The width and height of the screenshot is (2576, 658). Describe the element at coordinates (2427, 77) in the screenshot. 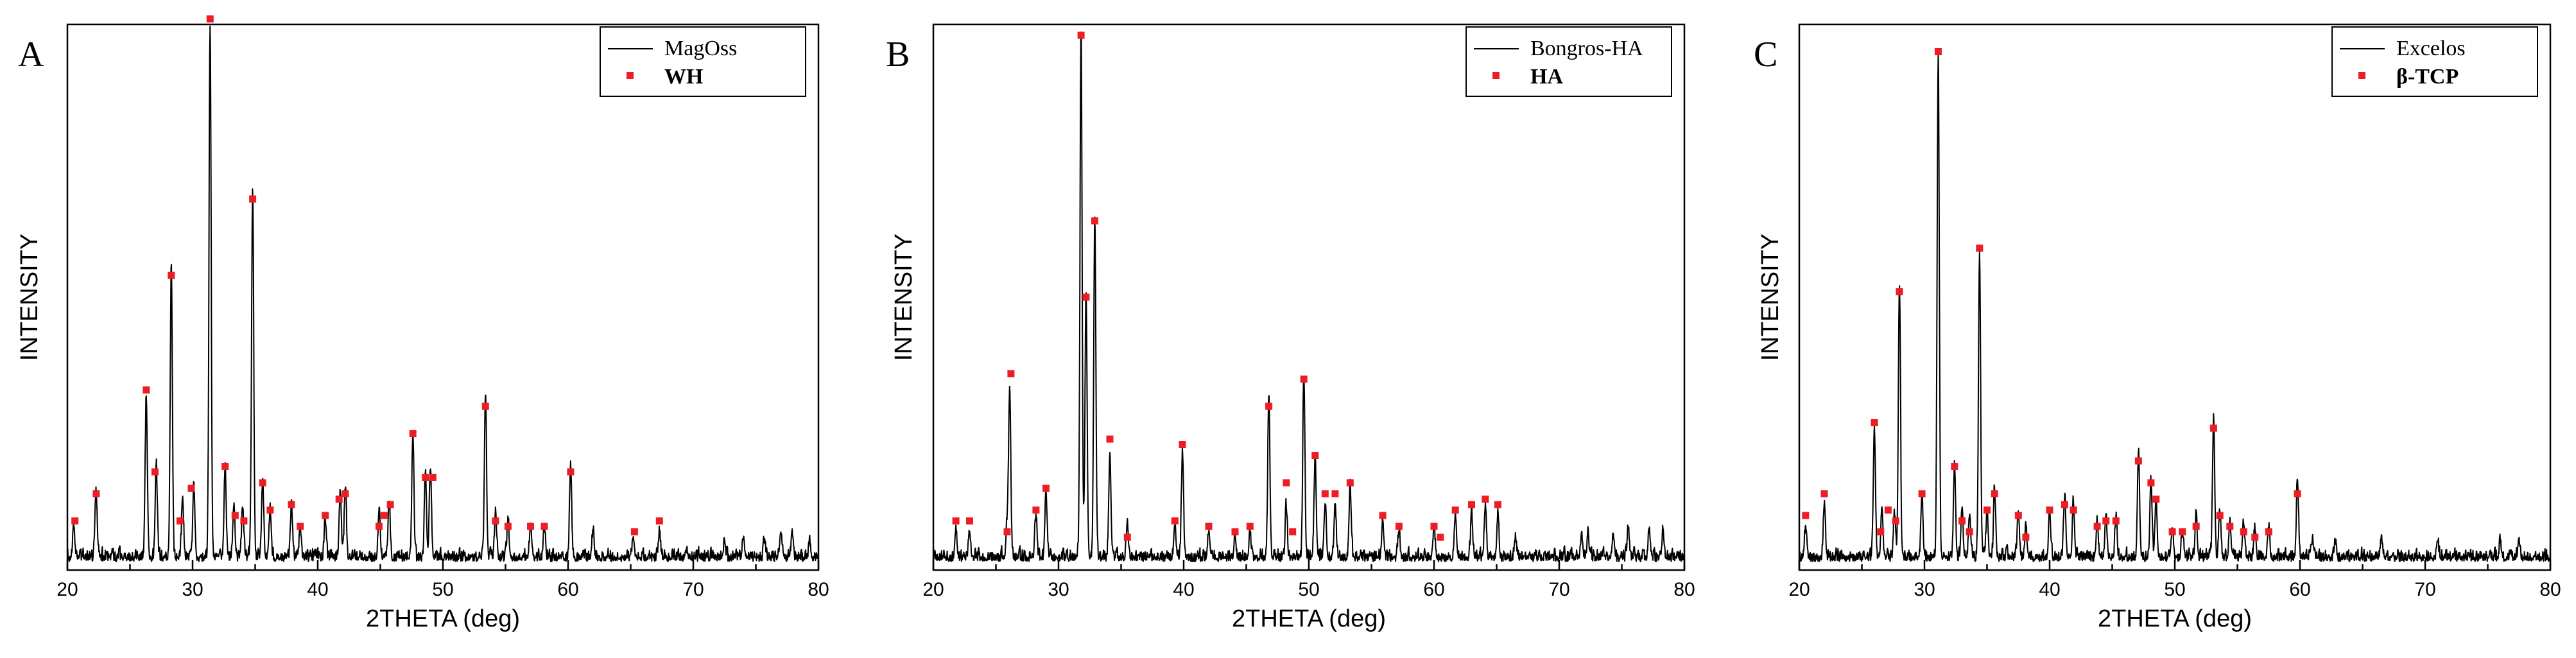

I see `legend-label-markers: β-TCP` at that location.